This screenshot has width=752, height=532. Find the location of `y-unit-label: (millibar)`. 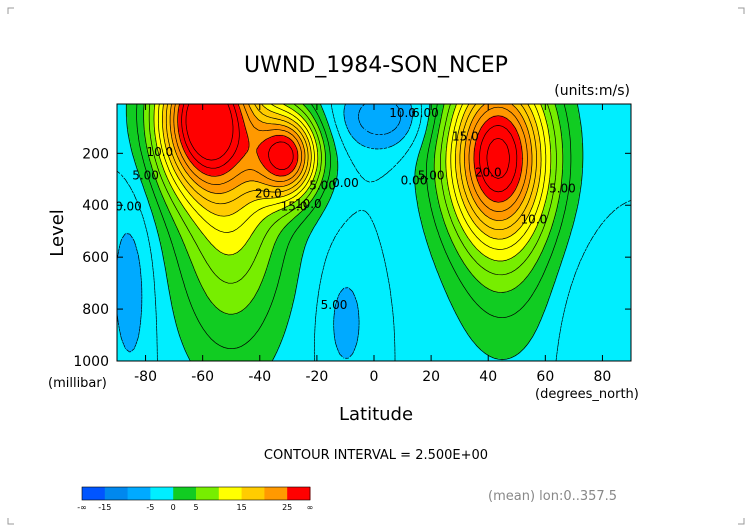

y-unit-label: (millibar) is located at coordinates (77, 383).